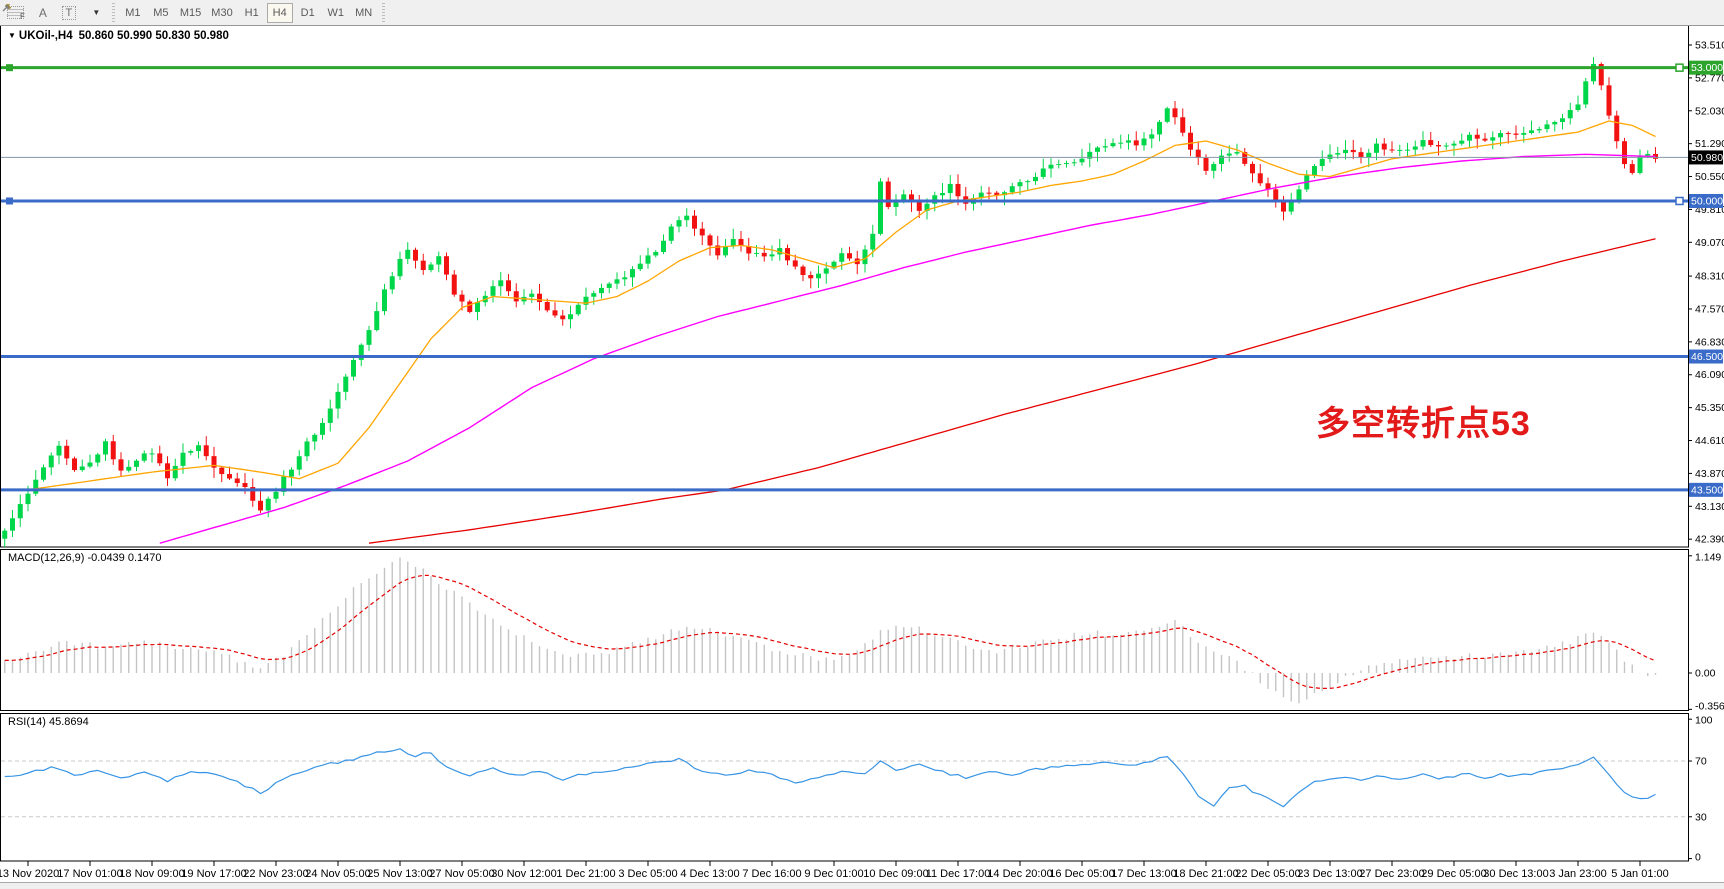 Image resolution: width=1724 pixels, height=889 pixels. What do you see at coordinates (133, 13) in the screenshot?
I see `timeframe-button-m1: M1` at bounding box center [133, 13].